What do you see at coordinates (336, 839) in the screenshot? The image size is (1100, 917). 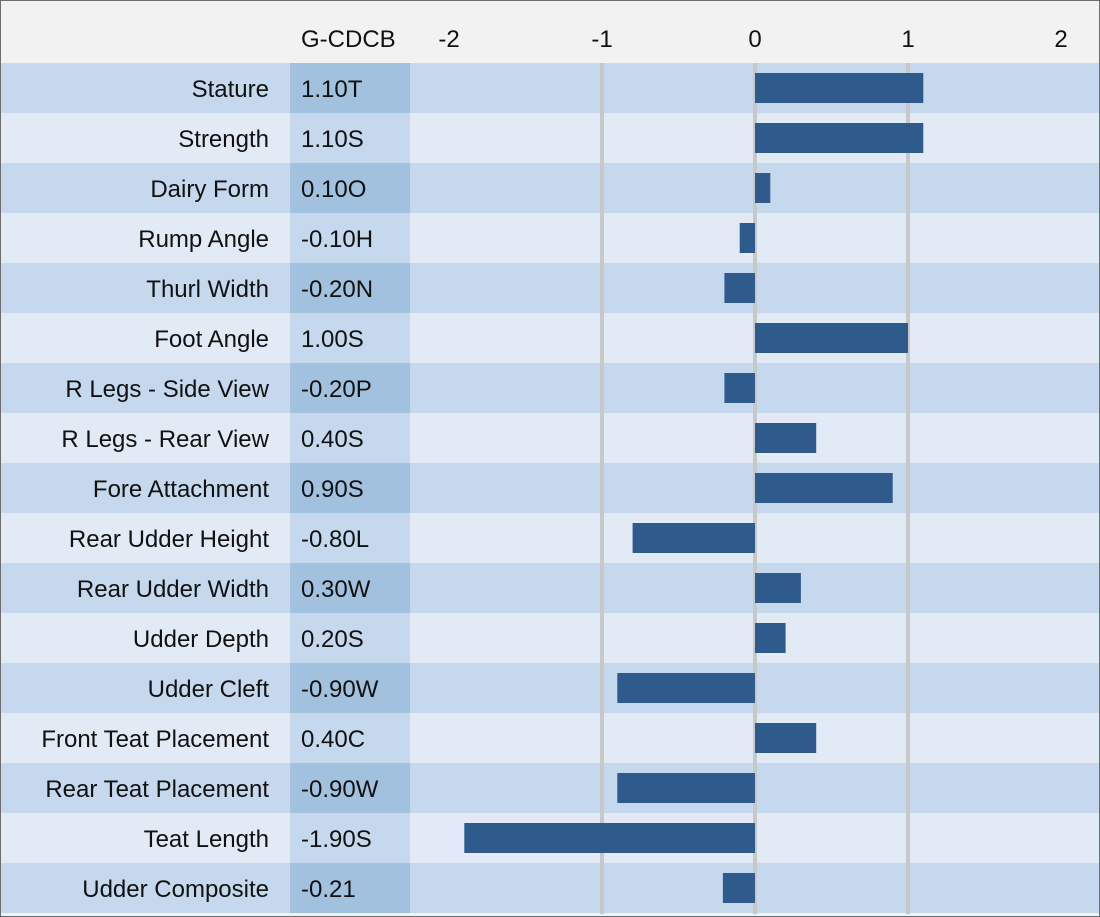 I see `value-label: -1.90S` at bounding box center [336, 839].